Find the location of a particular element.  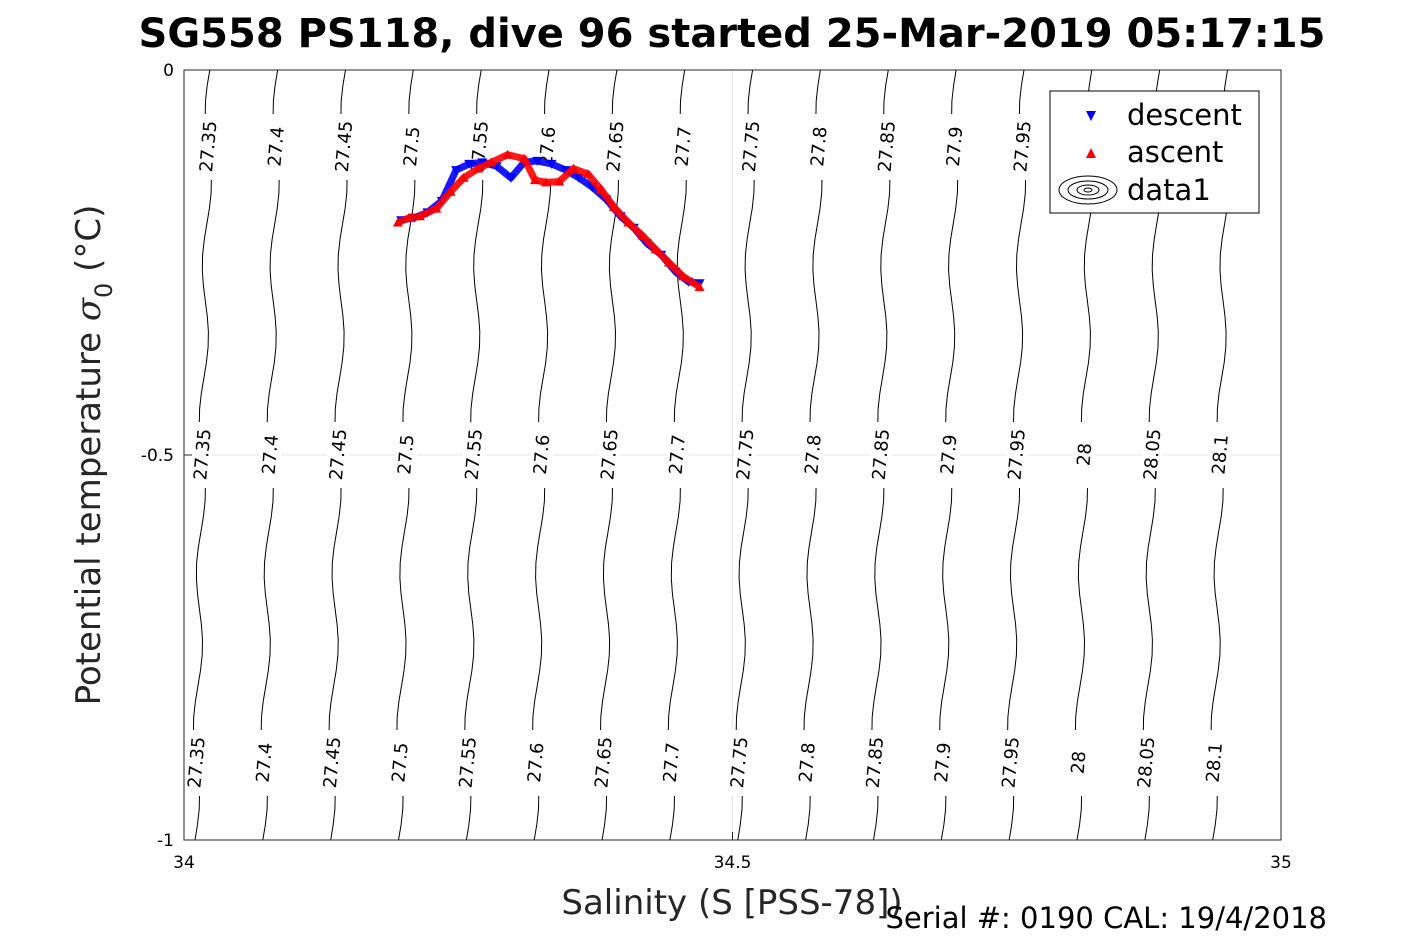

y-tick-label: -0.5 is located at coordinates (157, 456).